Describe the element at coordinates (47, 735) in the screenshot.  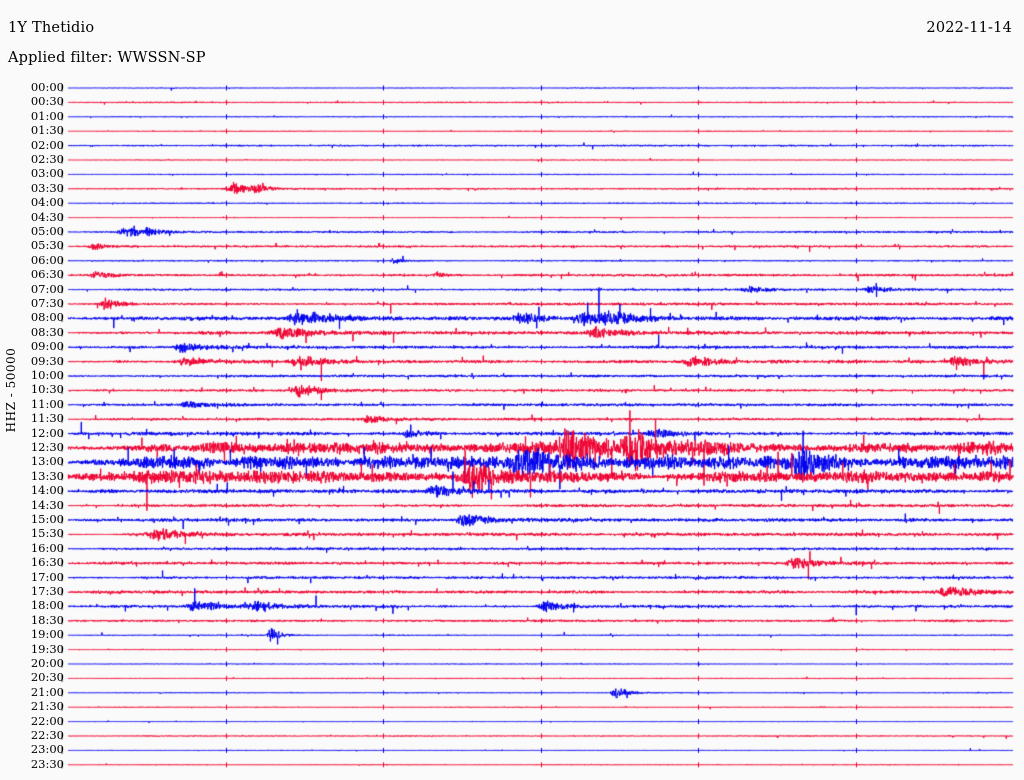
I see `time-axis-label: 22:30` at that location.